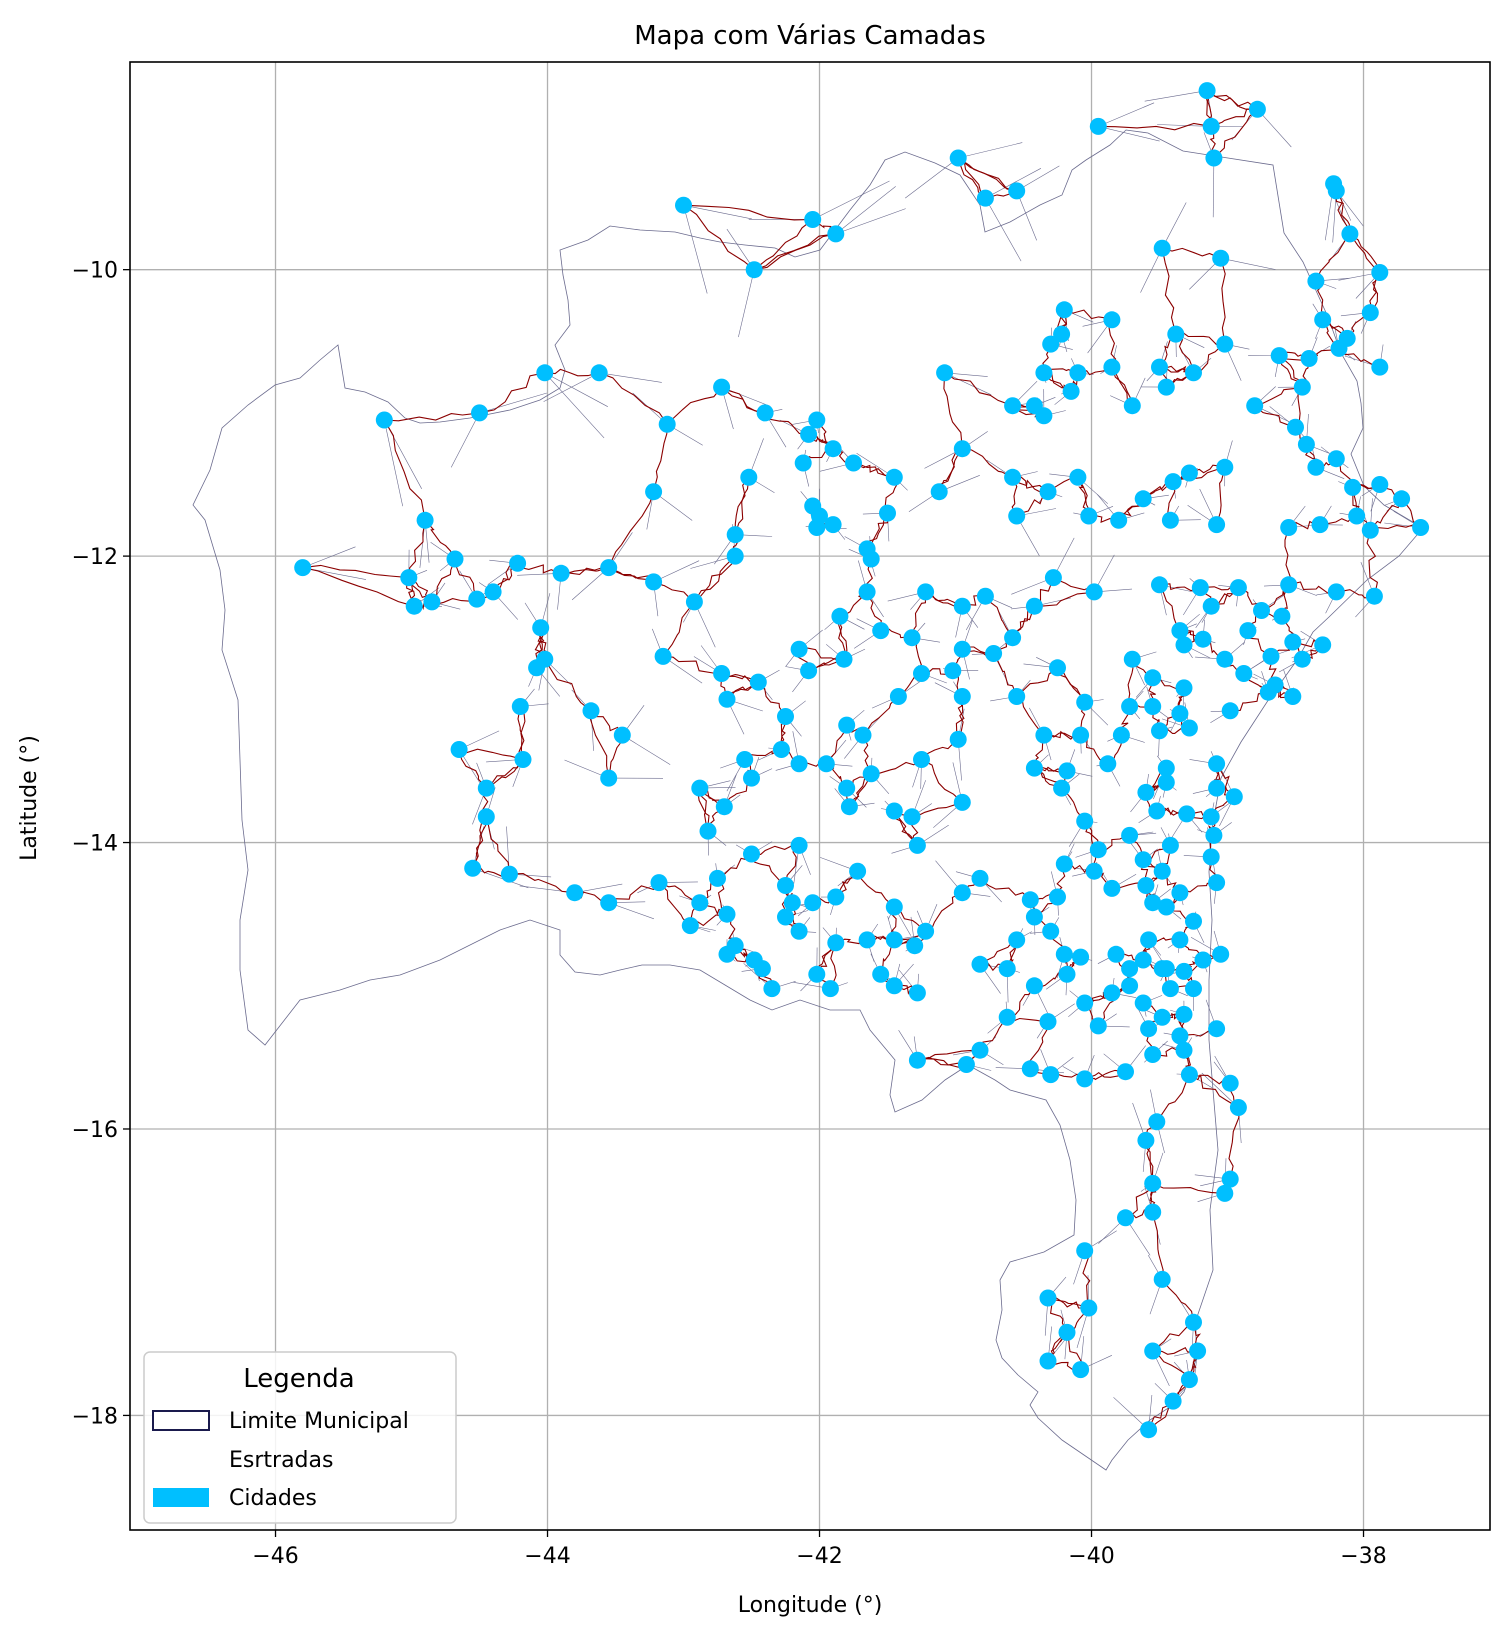 Image resolution: width=1509 pixels, height=1640 pixels. Describe the element at coordinates (1363, 1556) in the screenshot. I see `x-tick-label: −38` at that location.